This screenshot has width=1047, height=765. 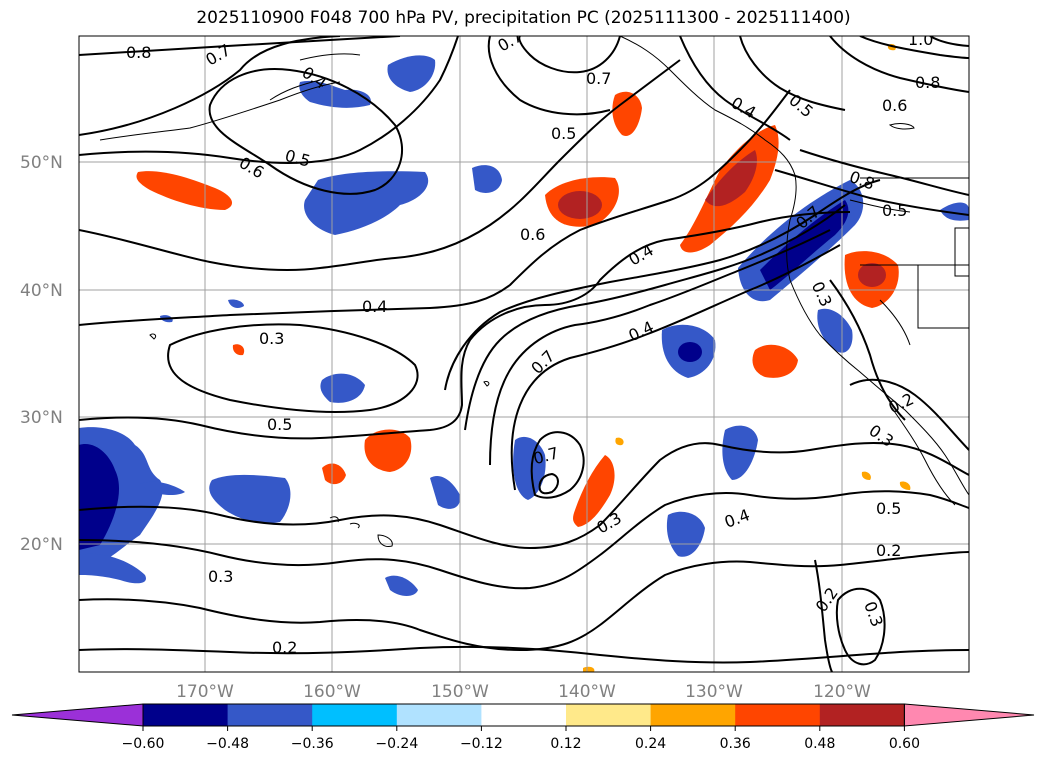 I want to click on lon-label-130w: 130°W, so click(x=714, y=692).